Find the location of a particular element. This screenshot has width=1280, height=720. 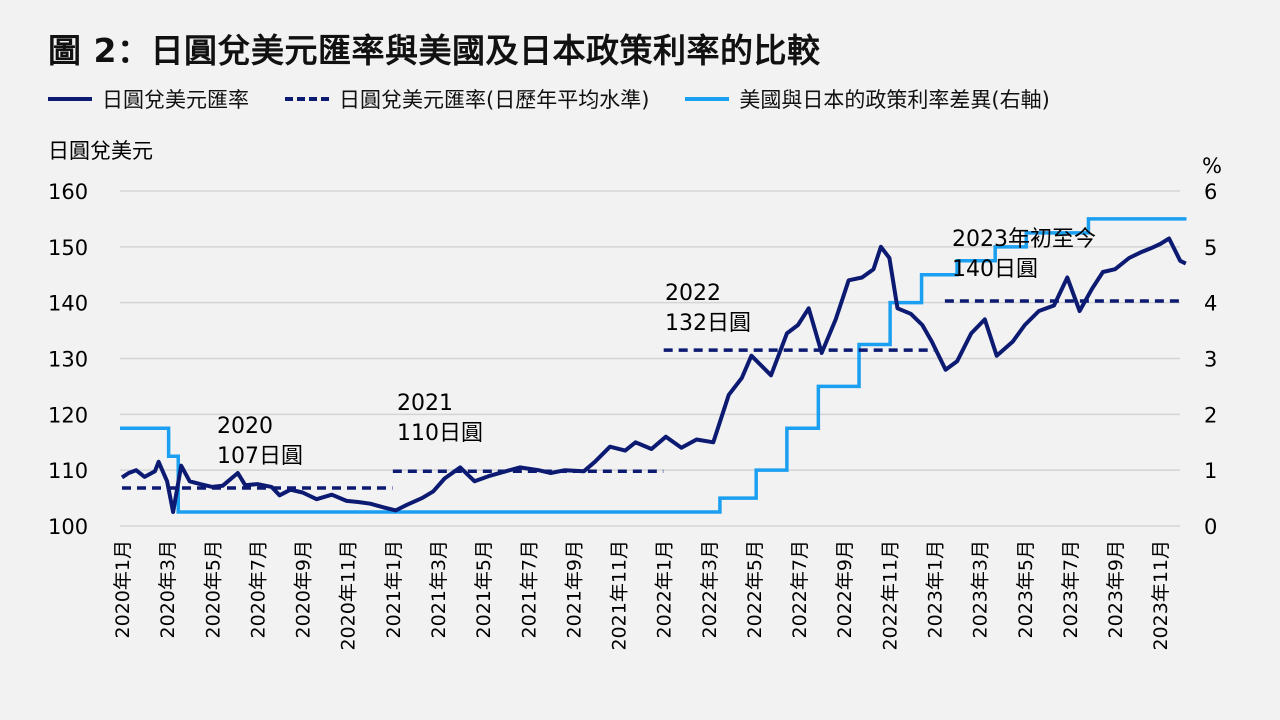

y2-tick-label: 4 is located at coordinates (1210, 304).